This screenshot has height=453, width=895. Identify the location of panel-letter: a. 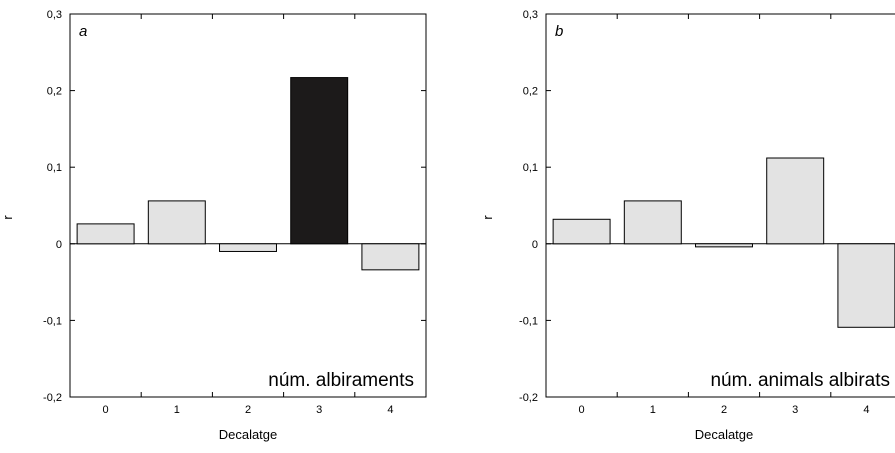
(83, 31).